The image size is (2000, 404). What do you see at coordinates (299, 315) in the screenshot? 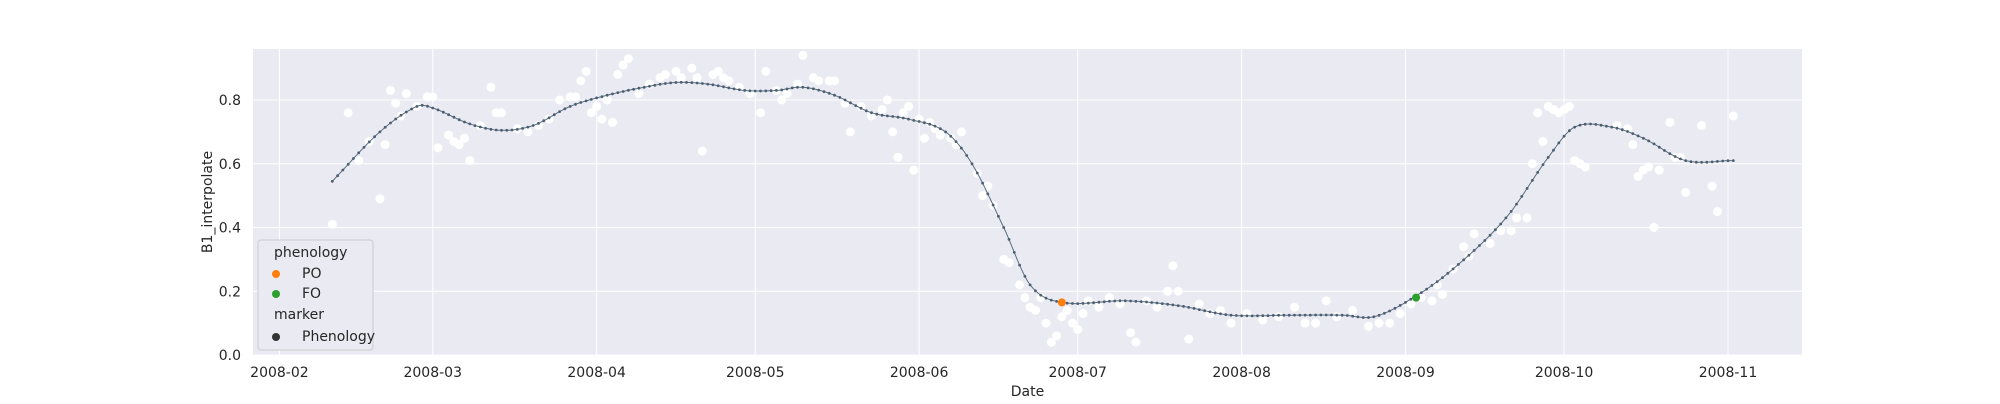
I see `legend-title-marker: marker` at bounding box center [299, 315].